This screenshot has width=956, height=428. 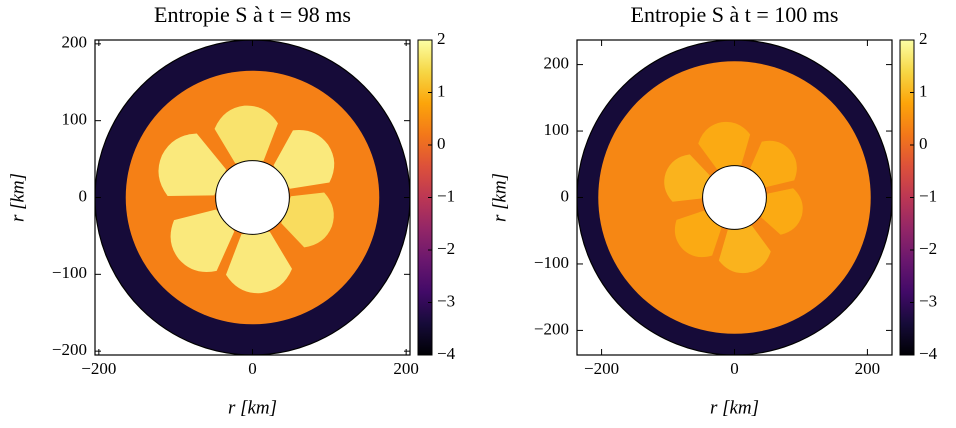 What do you see at coordinates (735, 14) in the screenshot?
I see `chart-title: Entropie S à t = 100 ms` at bounding box center [735, 14].